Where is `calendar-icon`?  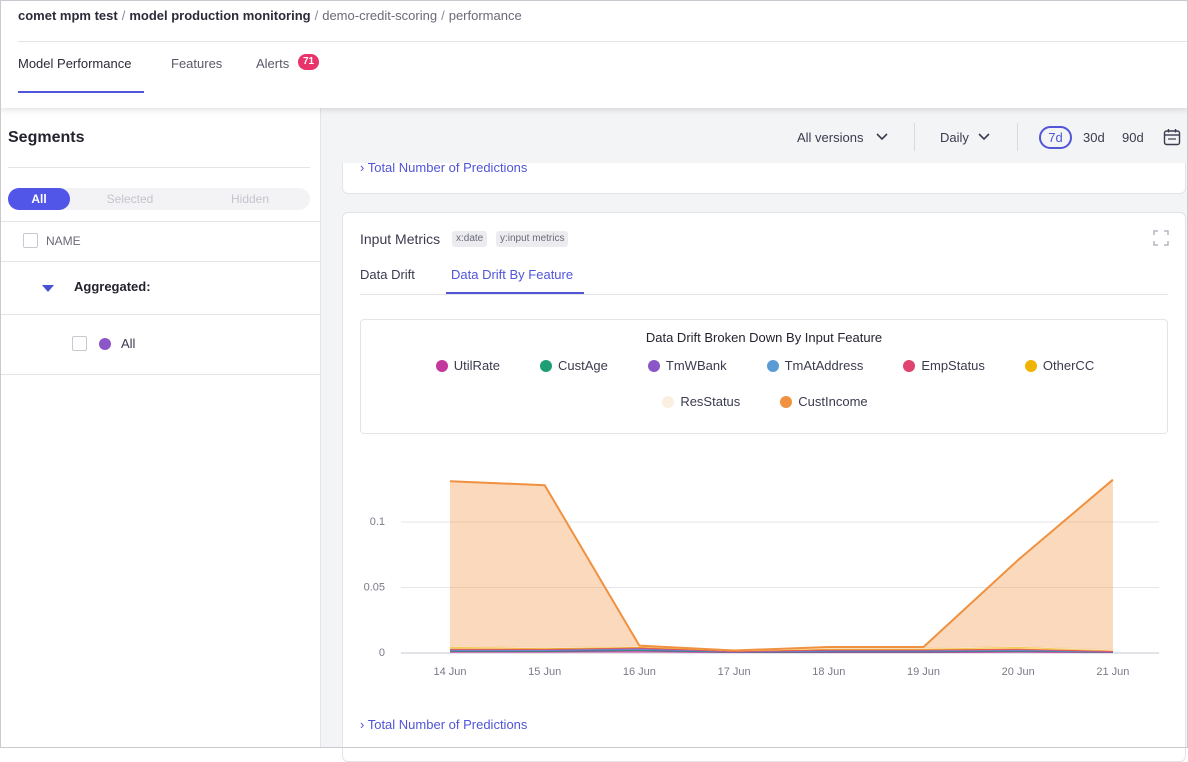 calendar-icon is located at coordinates (1172, 137).